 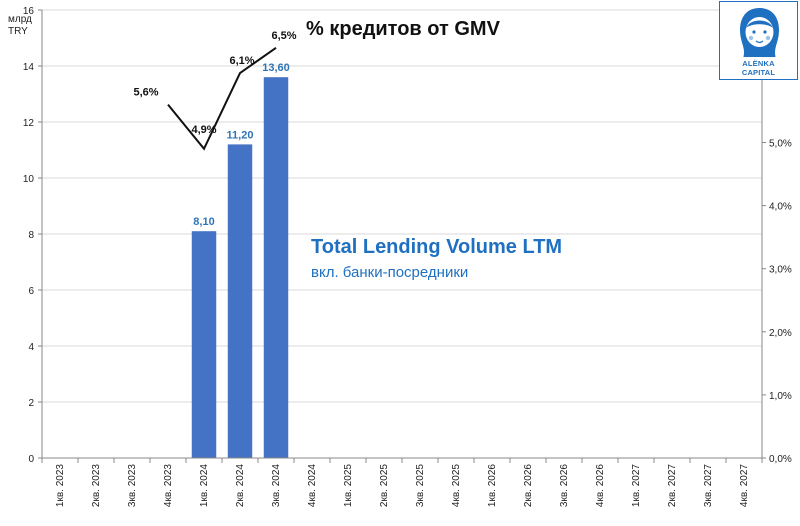 I want to click on x-tick-label: 2кв. 2025, so click(x=384, y=485).